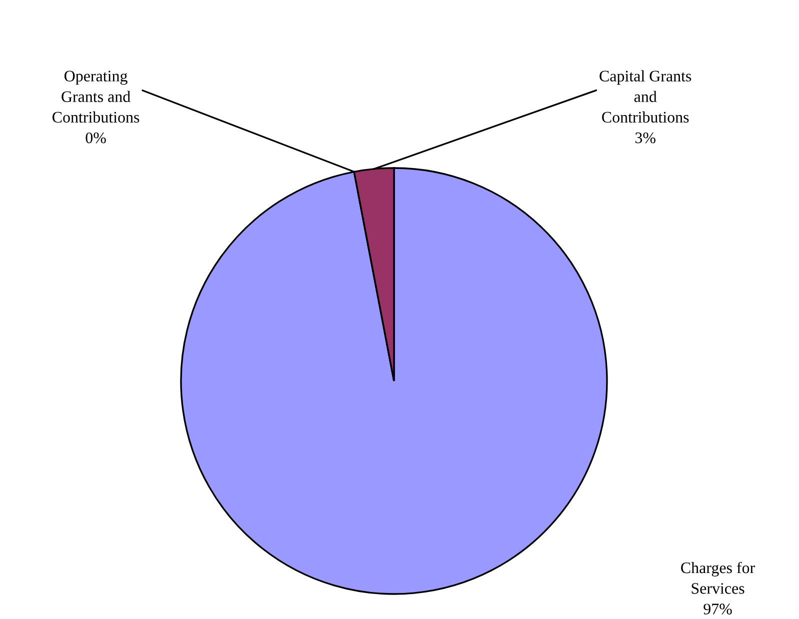 The height and width of the screenshot is (619, 799). What do you see at coordinates (96, 138) in the screenshot?
I see `text: 0%` at bounding box center [96, 138].